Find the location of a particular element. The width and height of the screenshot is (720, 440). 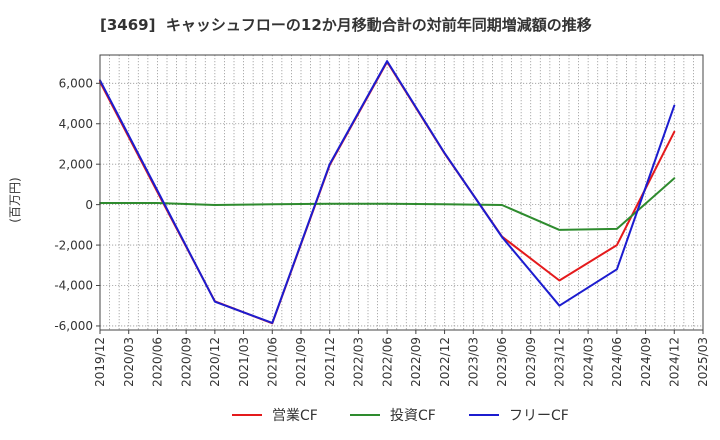

x-tick-label: 2024/03 is located at coordinates (588, 362).